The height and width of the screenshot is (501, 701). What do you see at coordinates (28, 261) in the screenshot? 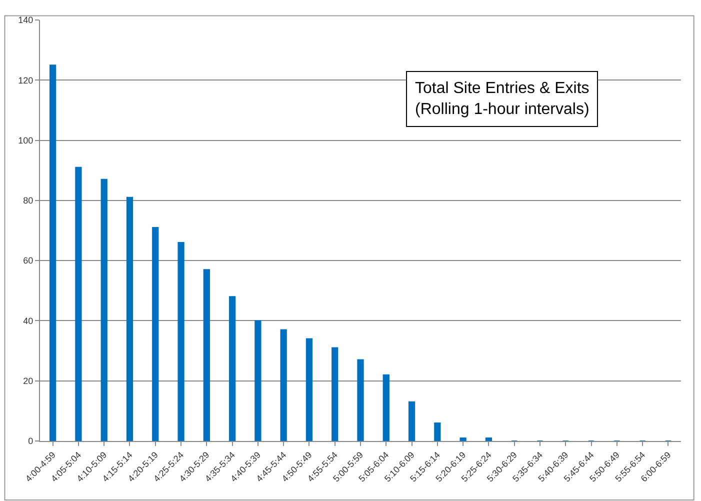
I see `y-tick-label: 60` at bounding box center [28, 261].